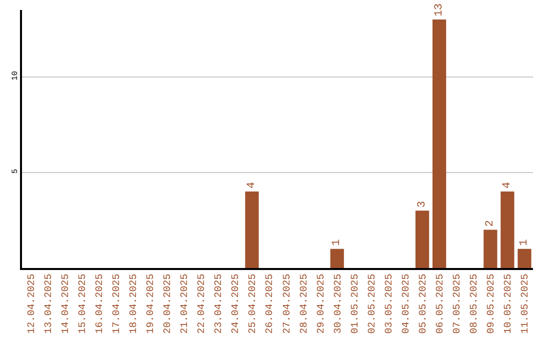 The image size is (540, 340). I want to click on x-tick-label: 13.04.2025, so click(49, 304).